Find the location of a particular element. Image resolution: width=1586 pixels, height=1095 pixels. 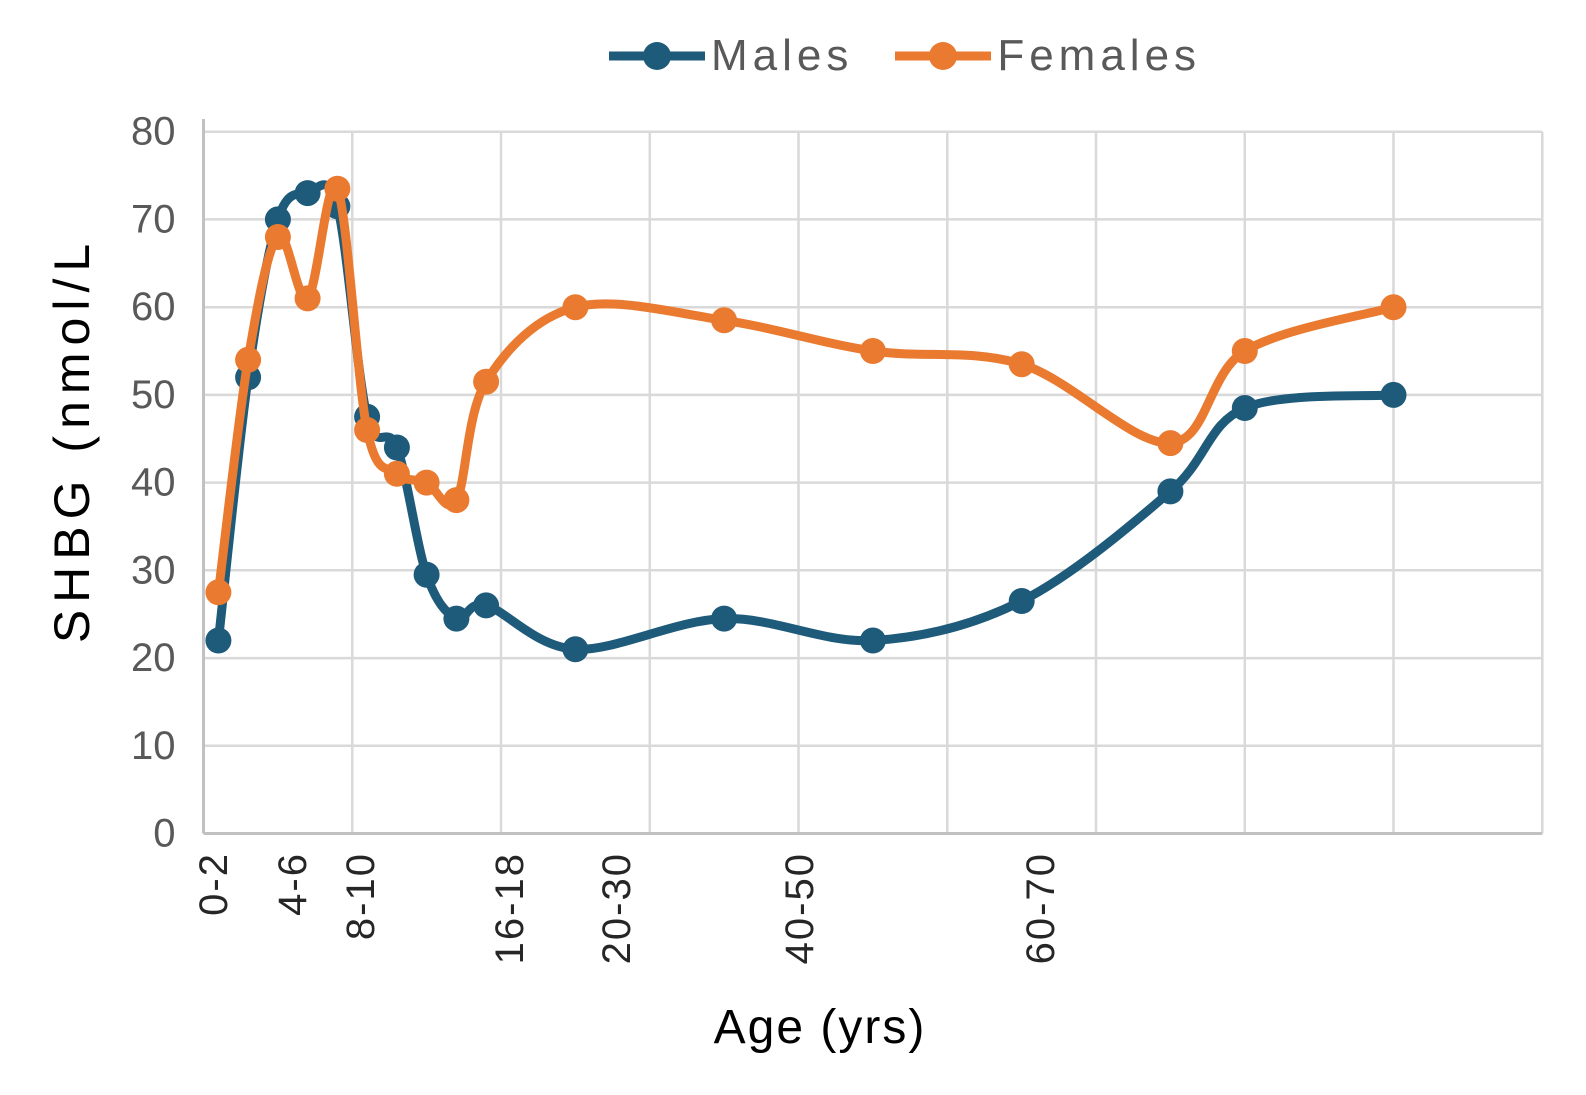

y-tick-label: 70 is located at coordinates (153, 219).